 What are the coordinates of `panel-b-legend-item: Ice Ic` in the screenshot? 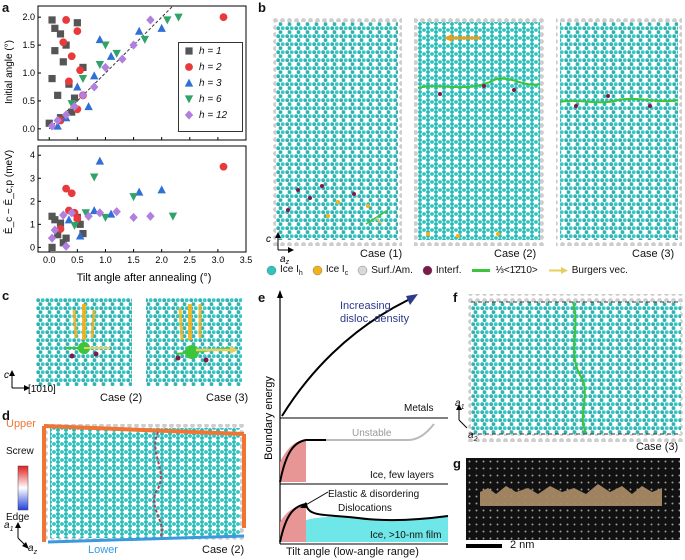 It's located at (330, 270).